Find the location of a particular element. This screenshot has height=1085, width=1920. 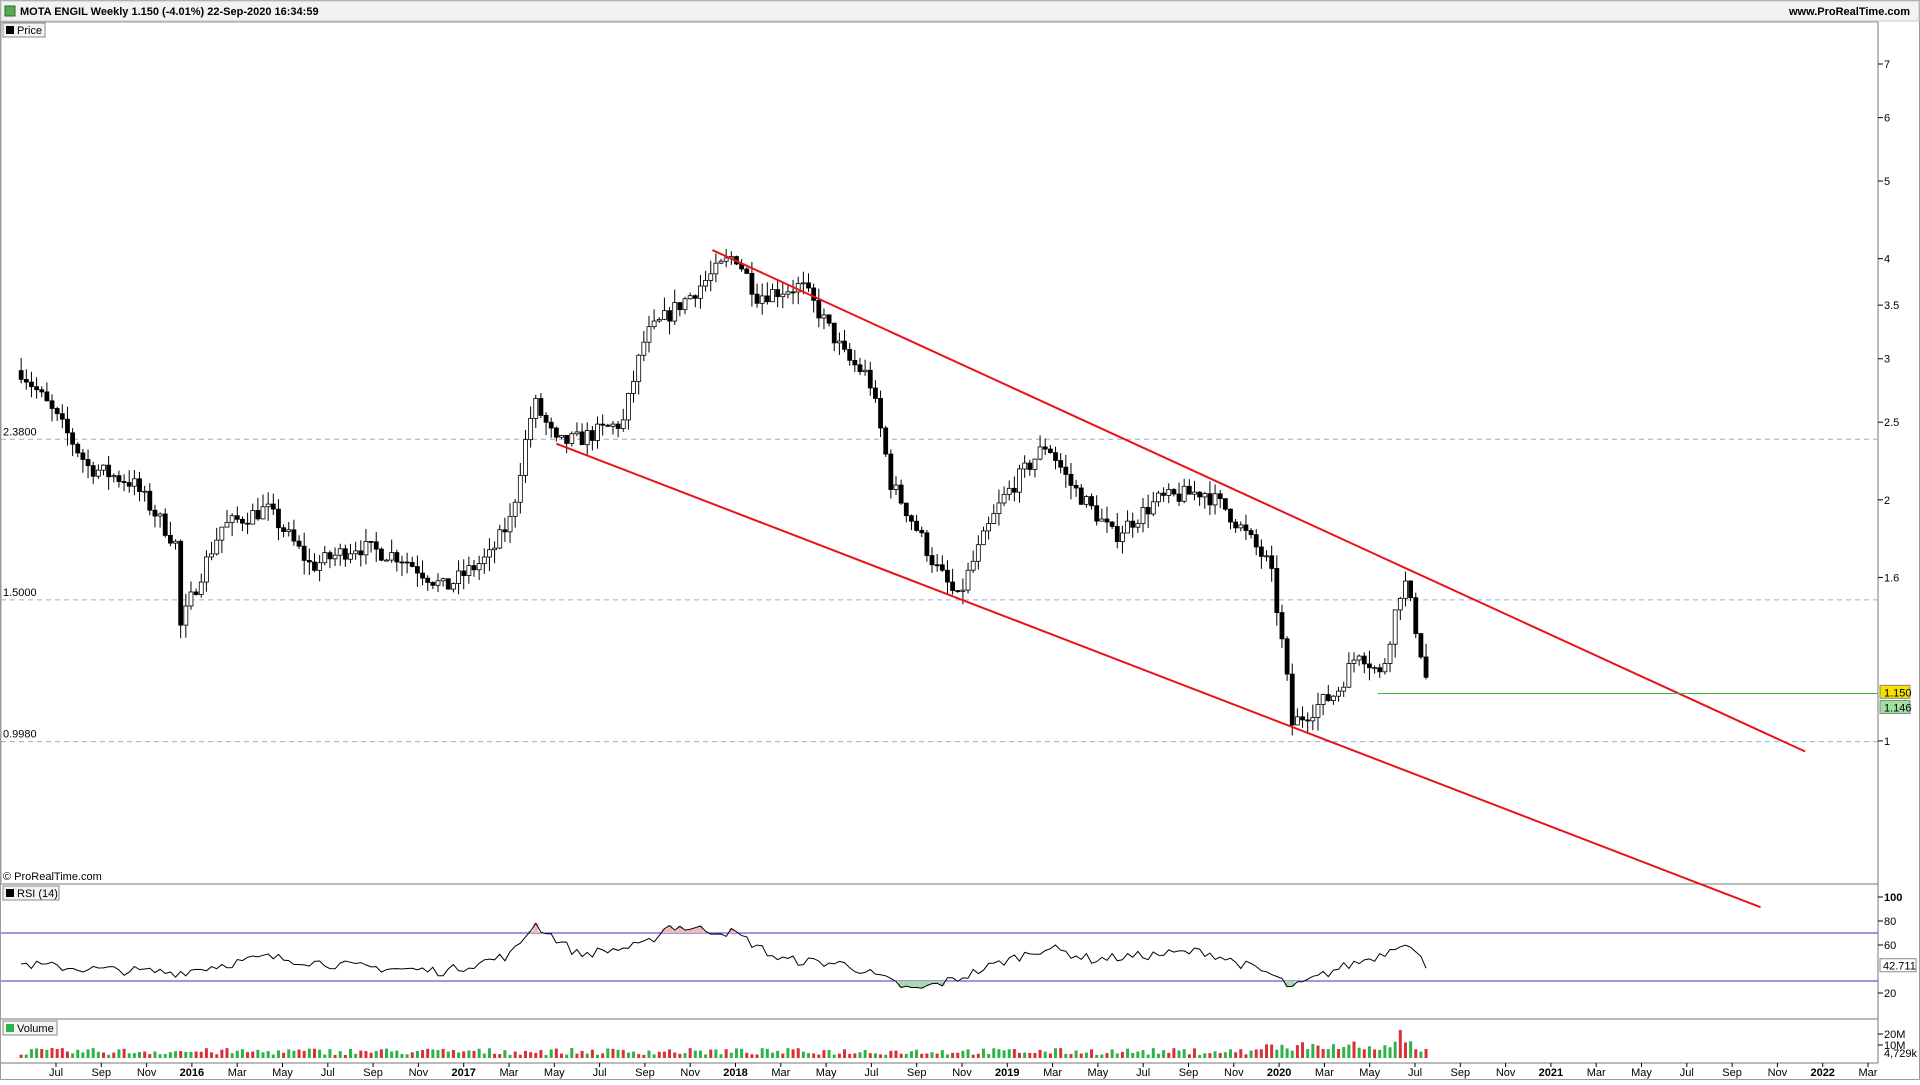

price-tick-label: 1 is located at coordinates (1887, 742).